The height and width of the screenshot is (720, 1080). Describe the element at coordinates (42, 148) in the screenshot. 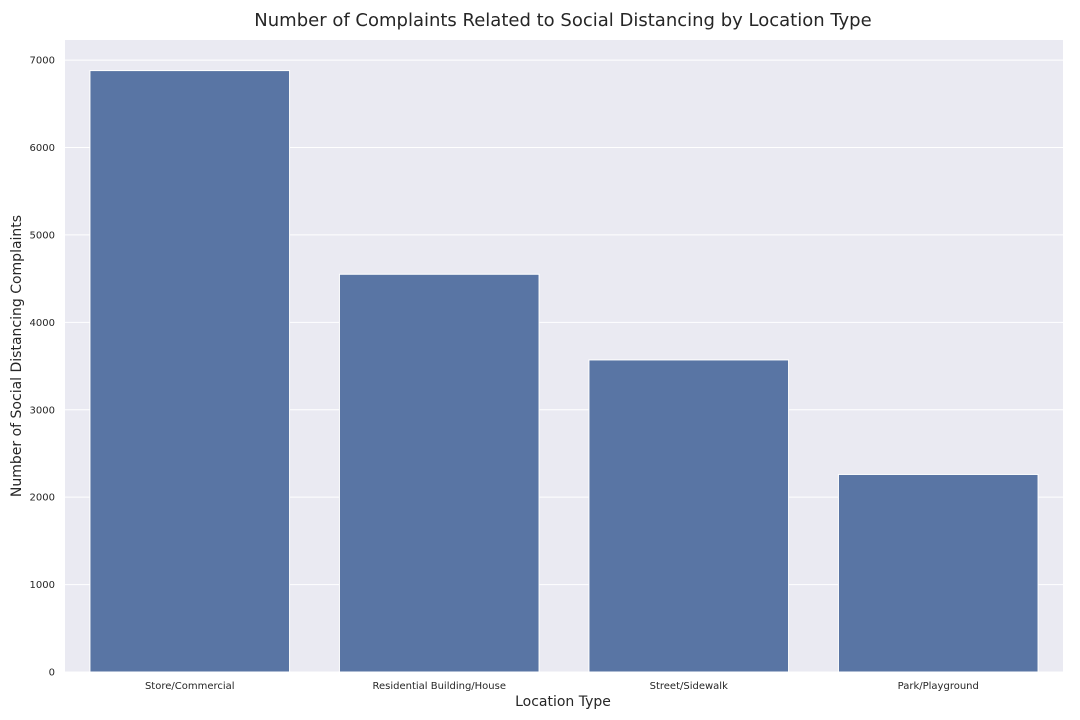

I see `y-tick-label: 6000` at that location.